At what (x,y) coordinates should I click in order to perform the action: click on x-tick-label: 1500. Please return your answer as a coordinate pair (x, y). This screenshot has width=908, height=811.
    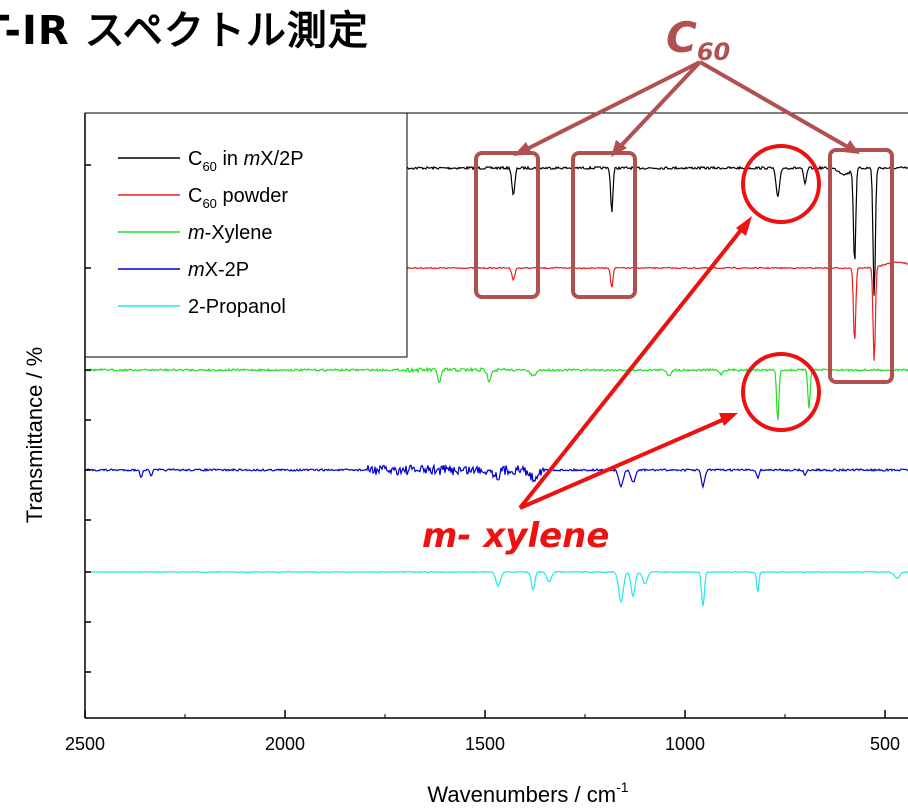
    Looking at the image, I should click on (485, 744).